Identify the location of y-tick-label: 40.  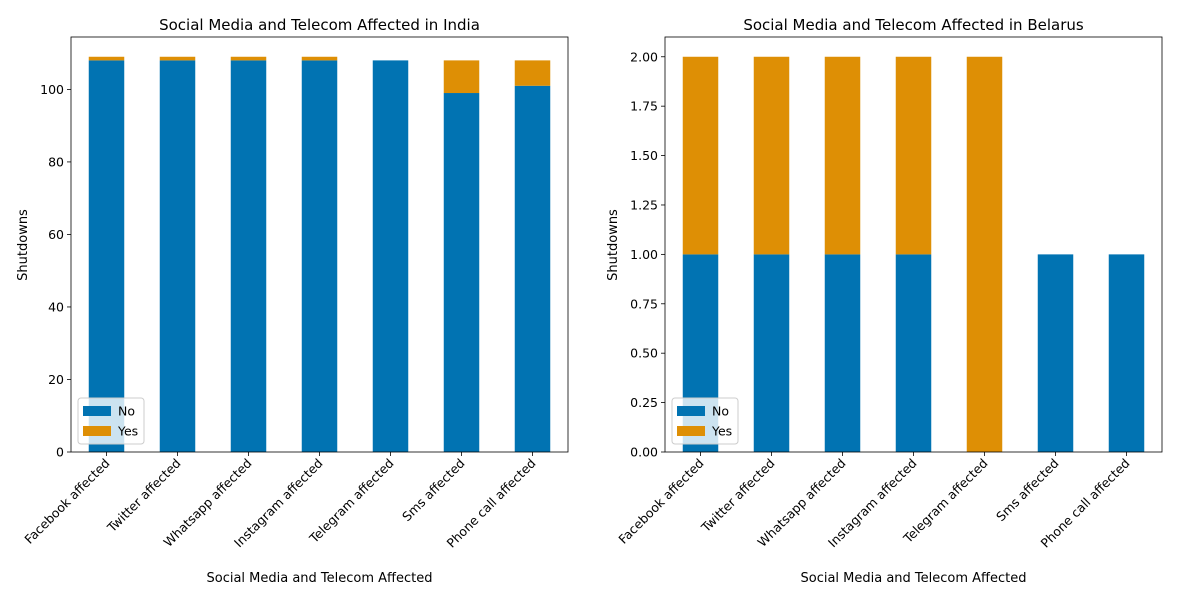
(56, 306).